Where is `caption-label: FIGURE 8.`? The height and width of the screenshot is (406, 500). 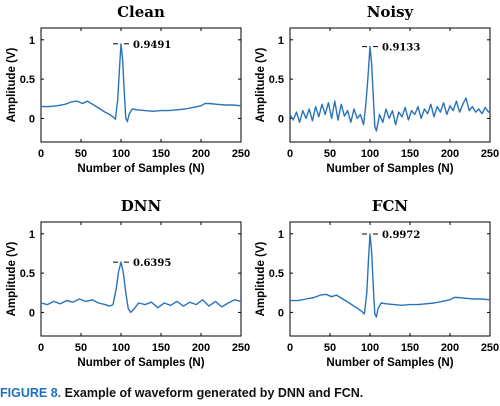
caption-label: FIGURE 8. is located at coordinates (31, 393).